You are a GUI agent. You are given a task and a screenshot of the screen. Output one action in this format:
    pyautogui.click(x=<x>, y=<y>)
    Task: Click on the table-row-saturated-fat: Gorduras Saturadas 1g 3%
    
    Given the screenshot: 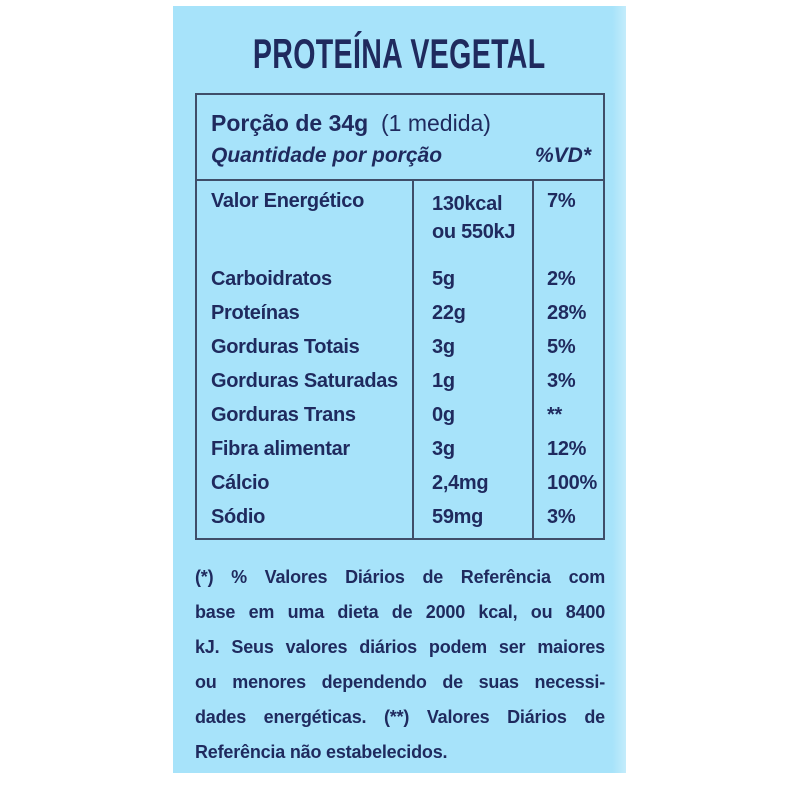 What is the action you would take?
    pyautogui.click(x=400, y=381)
    